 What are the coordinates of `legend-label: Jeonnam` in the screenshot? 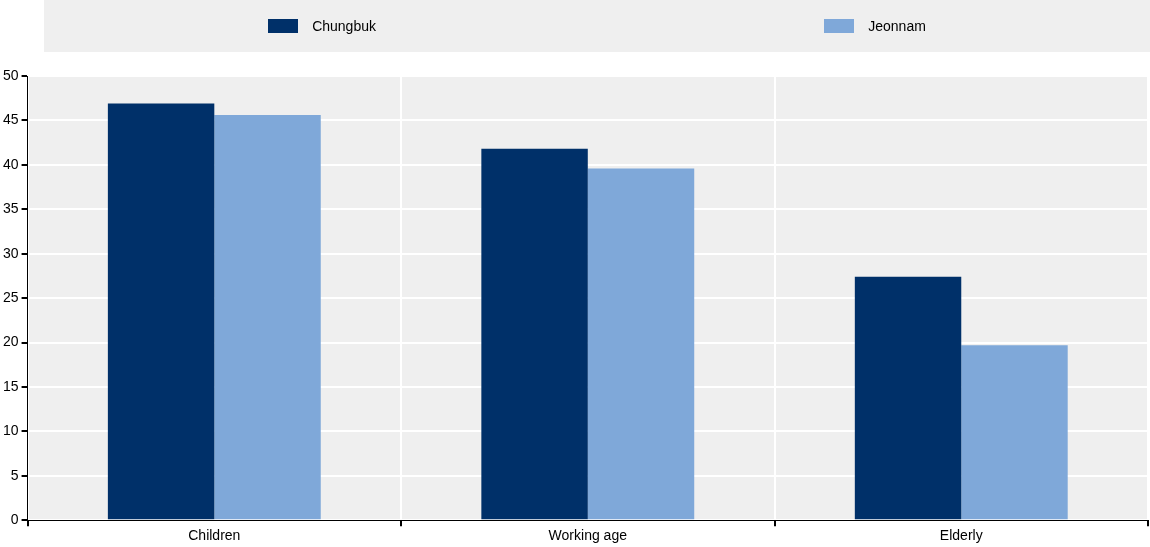 It's located at (897, 26).